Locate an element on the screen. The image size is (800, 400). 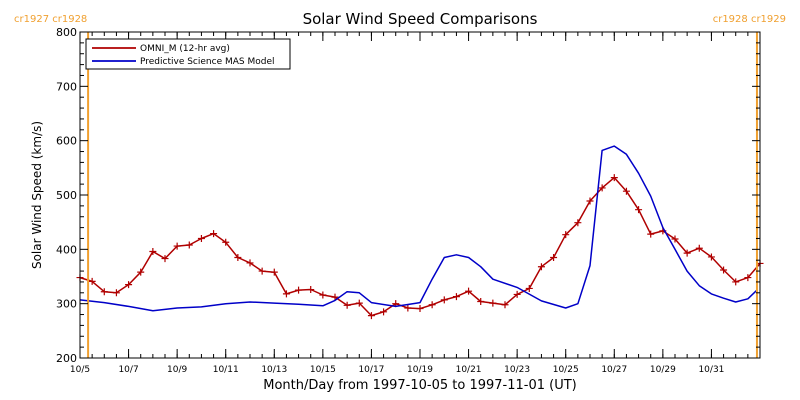
x-tick-label: 10/5 is located at coordinates (80, 370).